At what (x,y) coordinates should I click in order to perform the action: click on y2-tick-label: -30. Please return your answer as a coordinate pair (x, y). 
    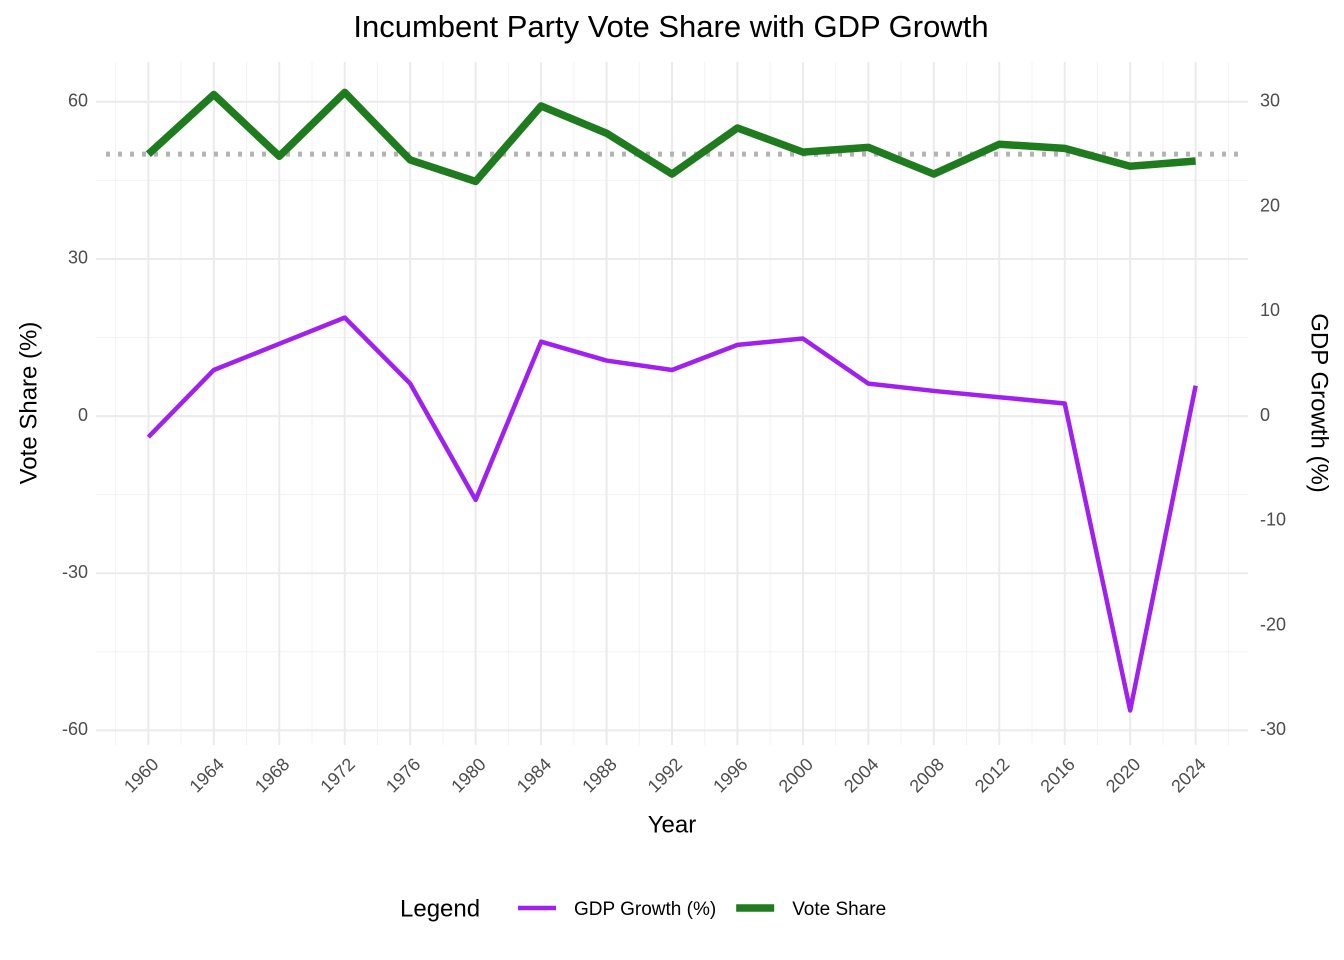
    Looking at the image, I should click on (1273, 729).